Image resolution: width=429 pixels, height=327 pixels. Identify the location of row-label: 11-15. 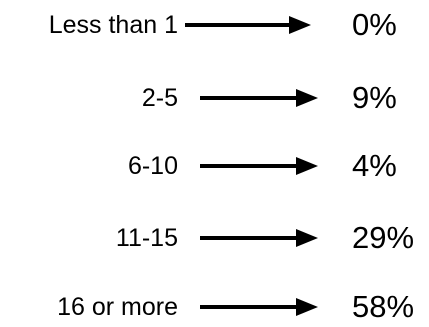
(146, 238).